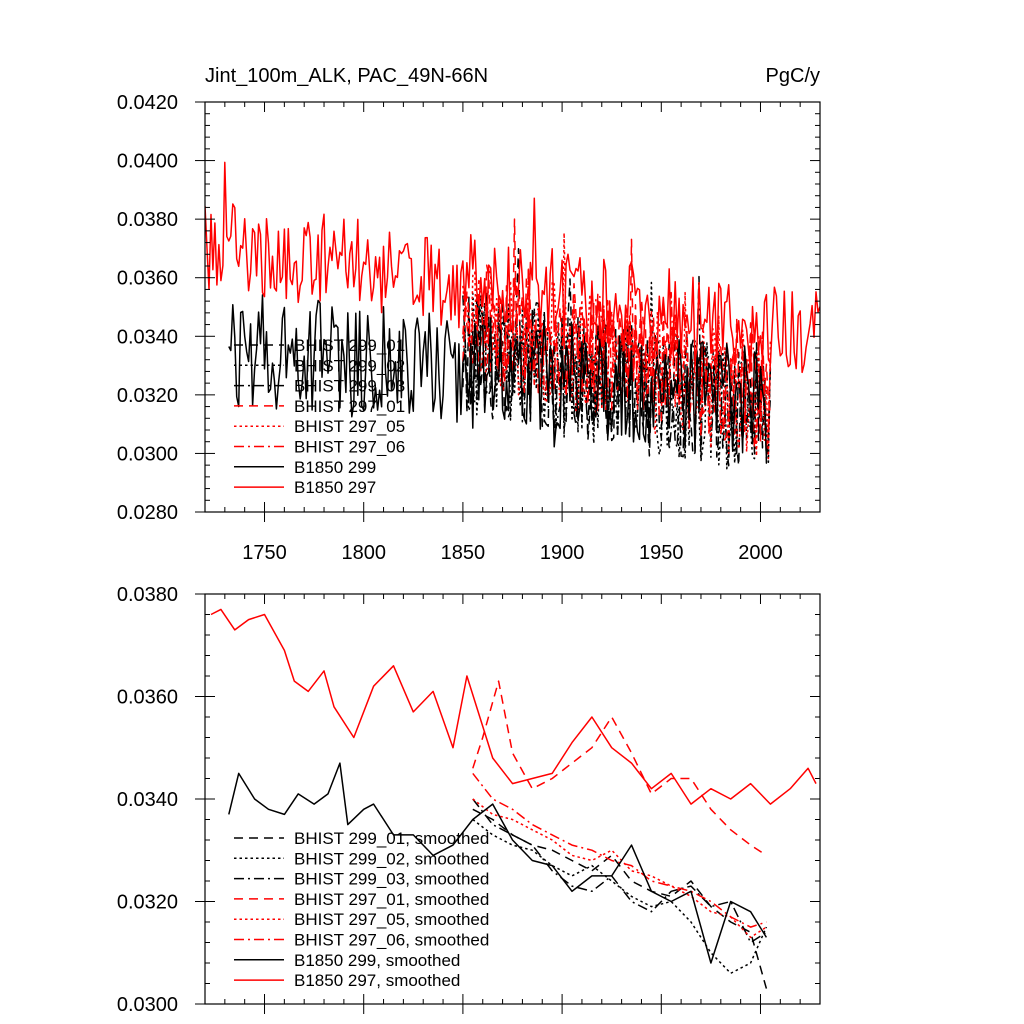 Image resolution: width=1024 pixels, height=1024 pixels. I want to click on legend-label: BHIST 299_02, so click(349, 365).